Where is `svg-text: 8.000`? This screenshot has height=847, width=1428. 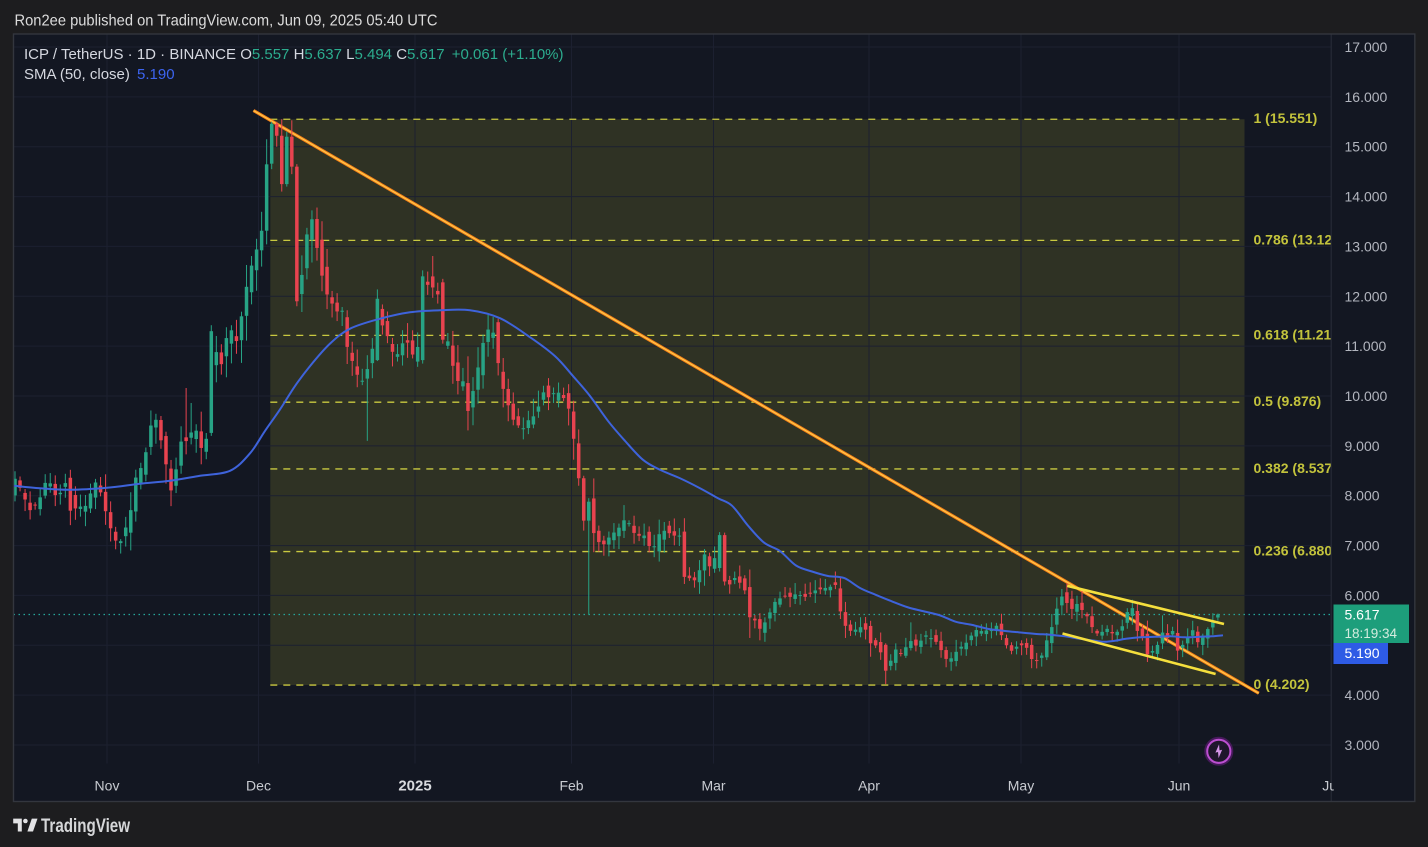 svg-text: 8.000 is located at coordinates (1362, 496).